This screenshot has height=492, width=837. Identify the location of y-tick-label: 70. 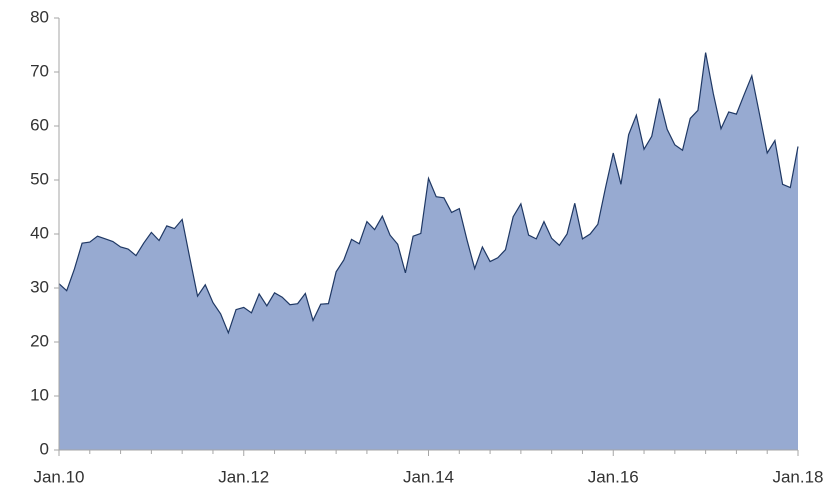
(39, 70).